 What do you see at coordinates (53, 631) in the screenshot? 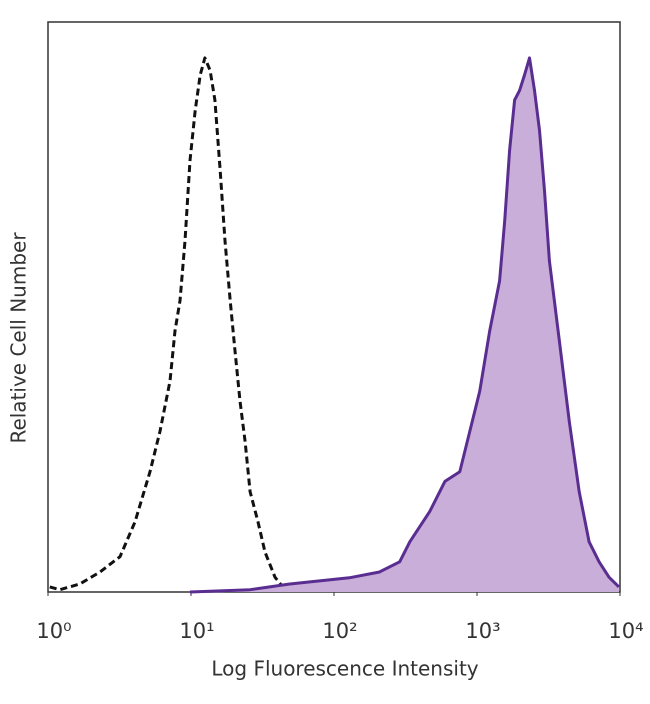
I see `x-tick-label: 10⁰` at bounding box center [53, 631].